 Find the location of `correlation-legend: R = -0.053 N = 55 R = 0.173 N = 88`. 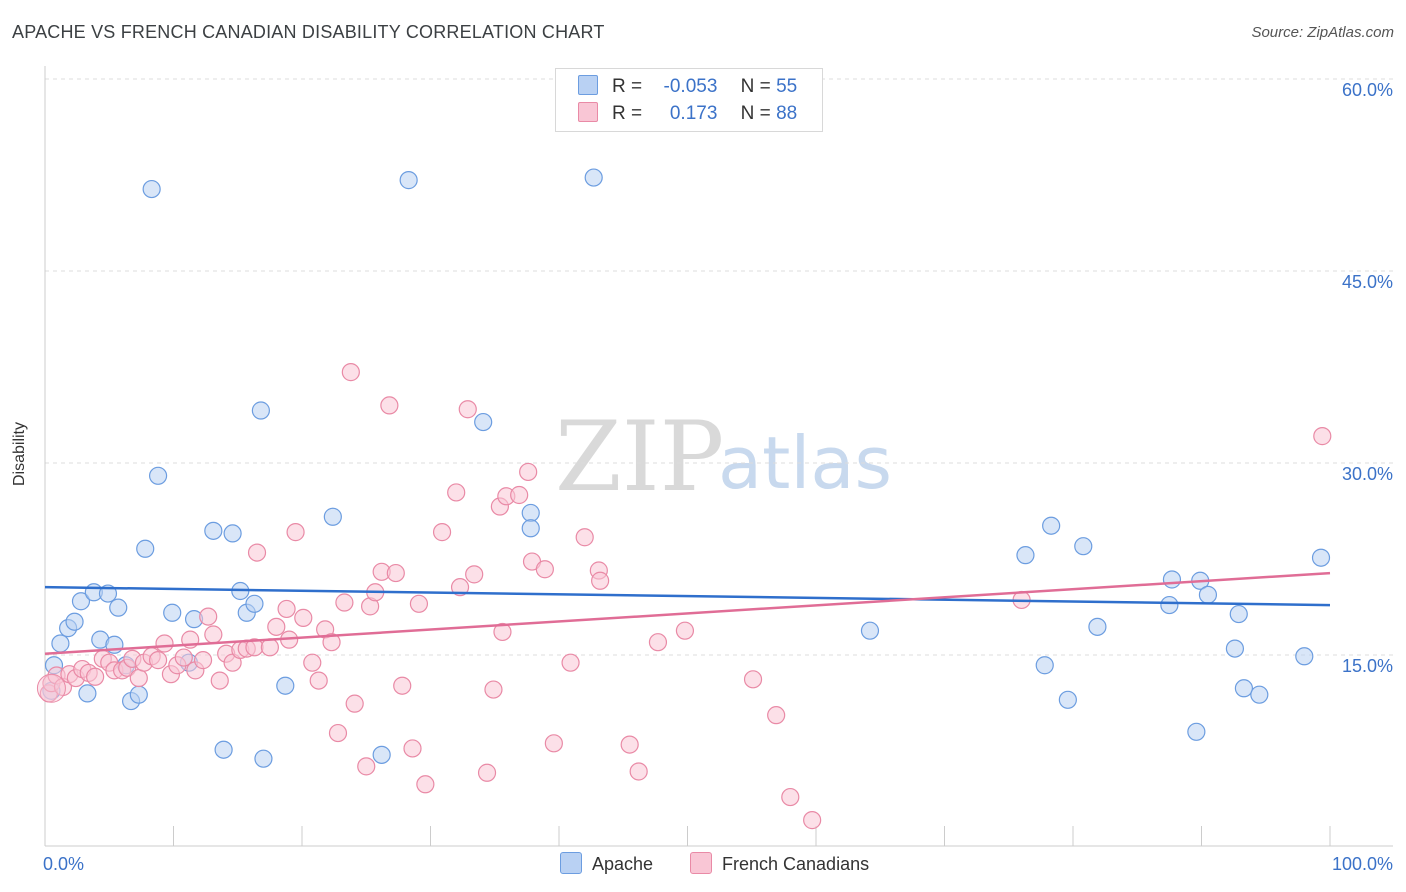

correlation-legend: R = -0.053 N = 55 R = 0.173 N = 88 is located at coordinates (689, 100).